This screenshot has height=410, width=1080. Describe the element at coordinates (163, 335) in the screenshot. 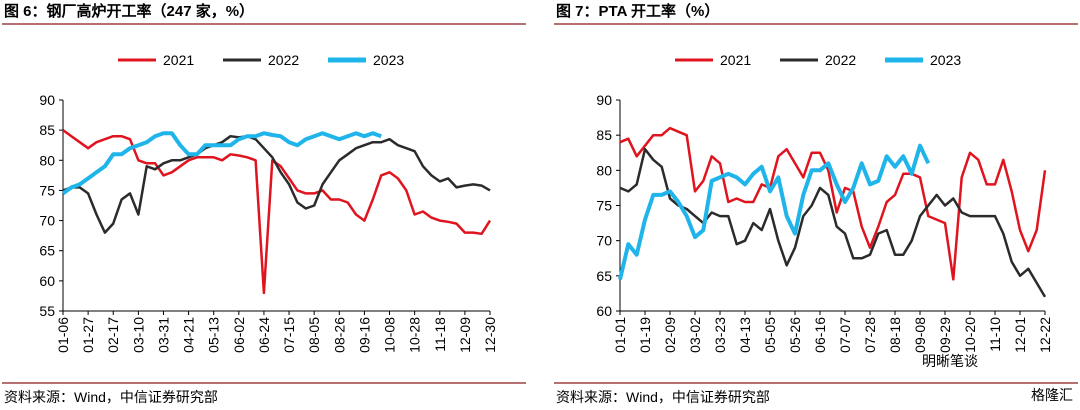

I see `x-tick-label: 03-31` at that location.